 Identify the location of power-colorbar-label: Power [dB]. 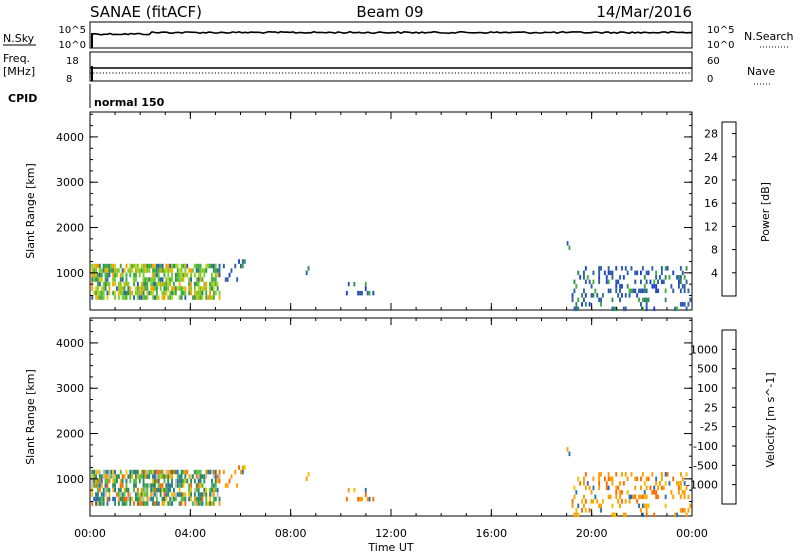
(765, 212).